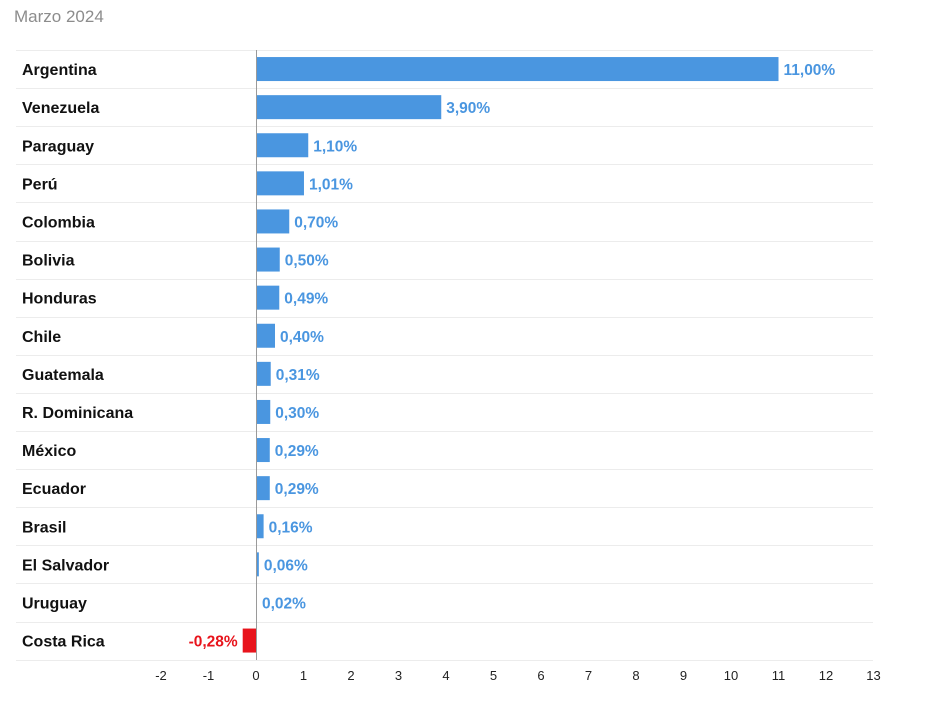  I want to click on value-label: 0,31%, so click(298, 375).